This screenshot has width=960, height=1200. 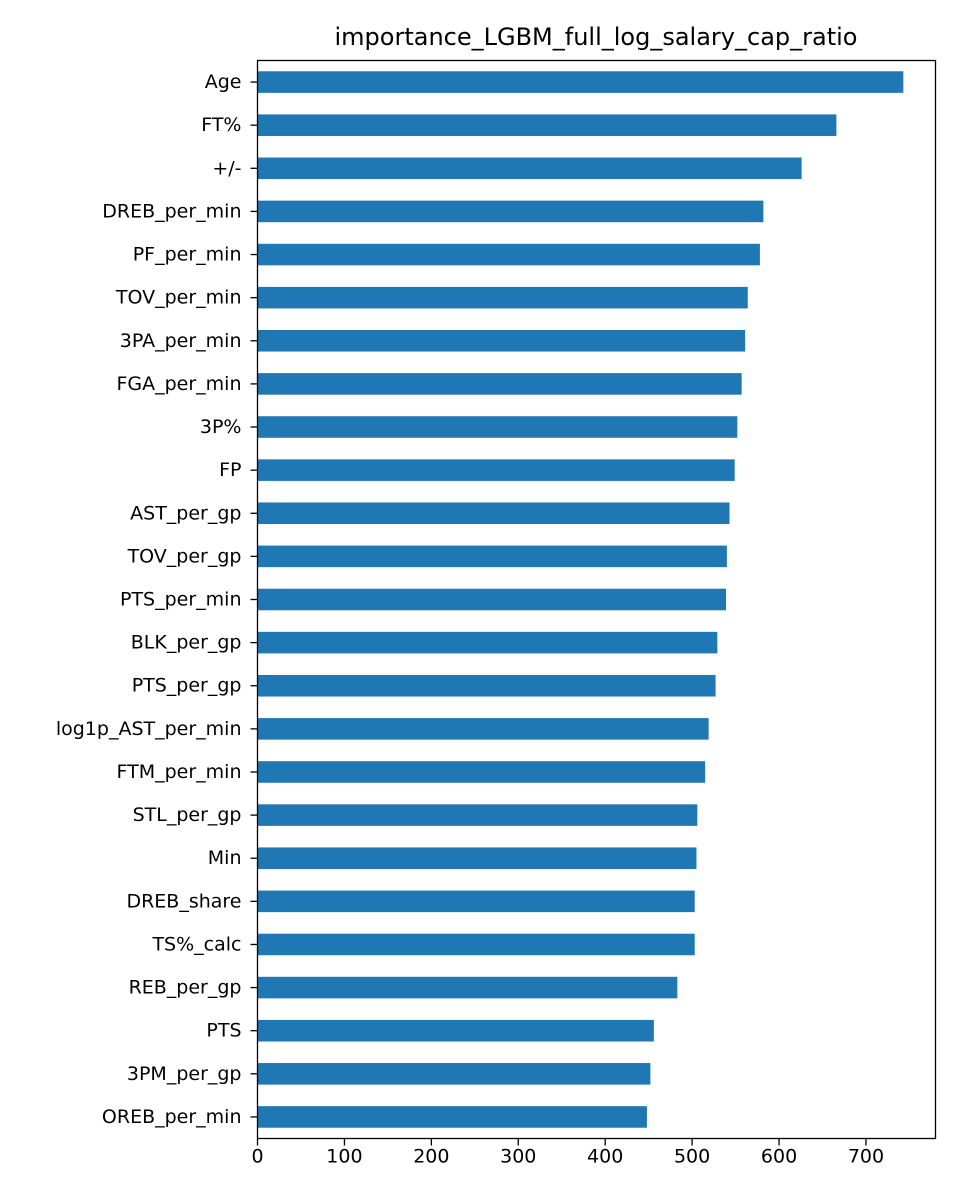 I want to click on y-tick-label: FP, so click(x=230, y=470).